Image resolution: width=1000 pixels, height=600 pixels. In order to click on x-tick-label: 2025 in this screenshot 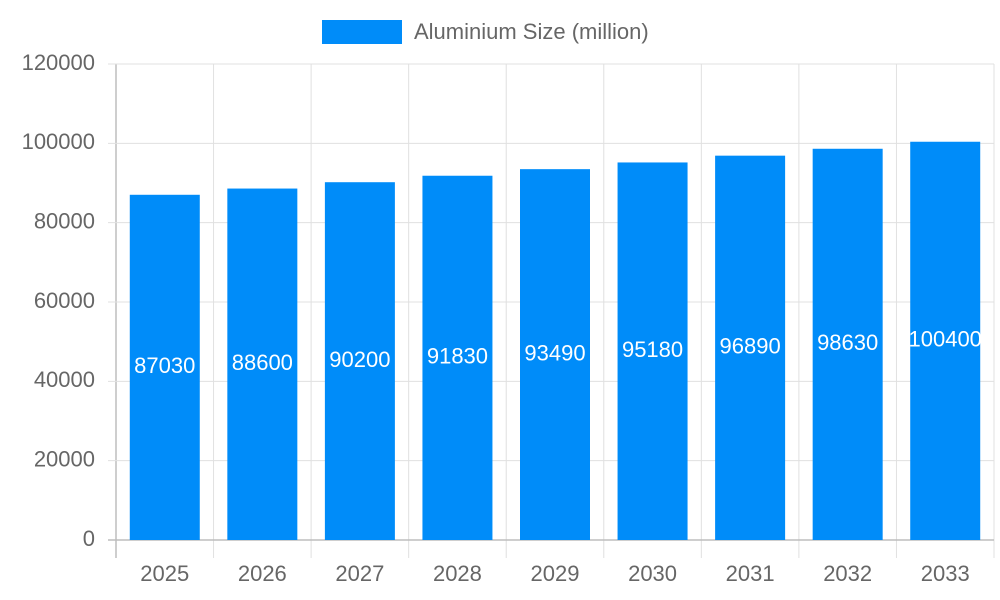, I will do `click(164, 573)`.